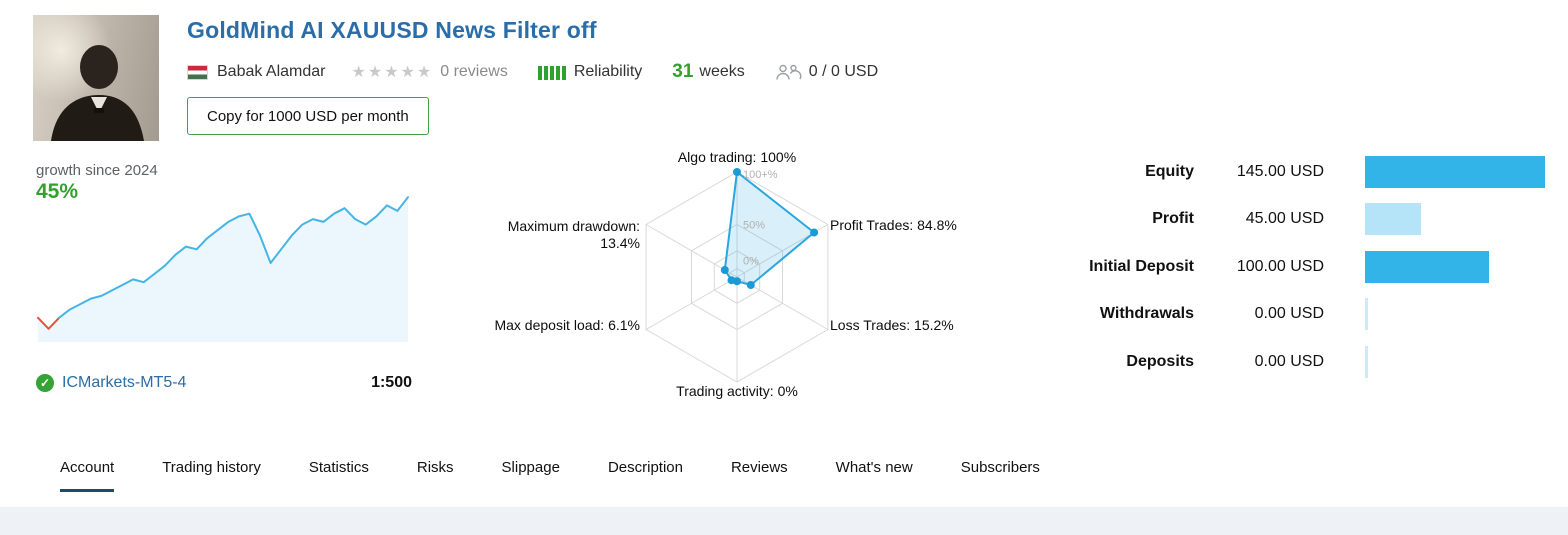  I want to click on radar-label-profit-trades: Profit Trades: 84.8%, so click(893, 225).